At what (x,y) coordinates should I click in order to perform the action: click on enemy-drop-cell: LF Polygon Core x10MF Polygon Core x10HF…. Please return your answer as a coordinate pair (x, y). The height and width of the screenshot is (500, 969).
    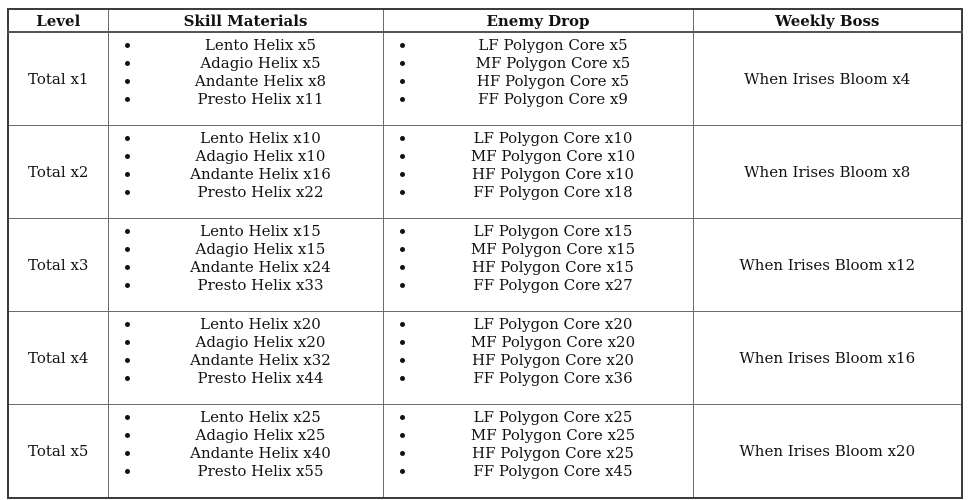
    Looking at the image, I should click on (538, 172).